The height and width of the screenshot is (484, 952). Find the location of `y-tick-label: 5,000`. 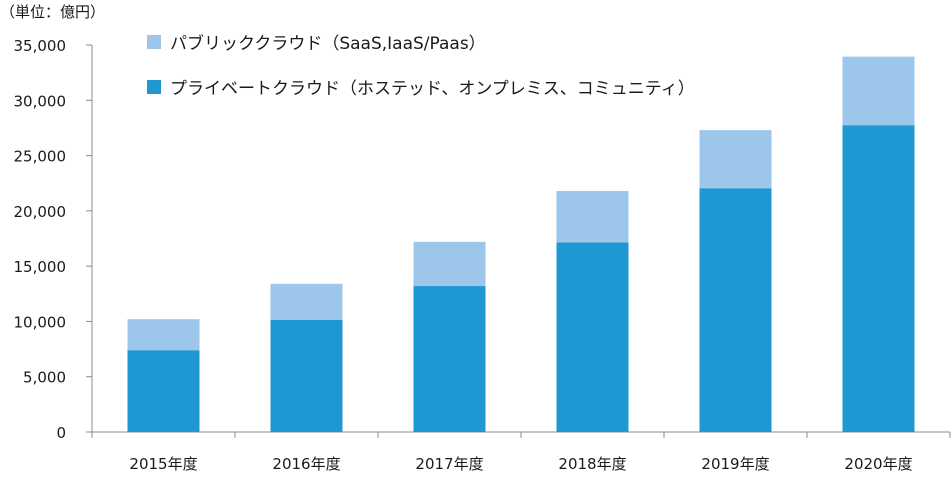

y-tick-label: 5,000 is located at coordinates (44, 378).